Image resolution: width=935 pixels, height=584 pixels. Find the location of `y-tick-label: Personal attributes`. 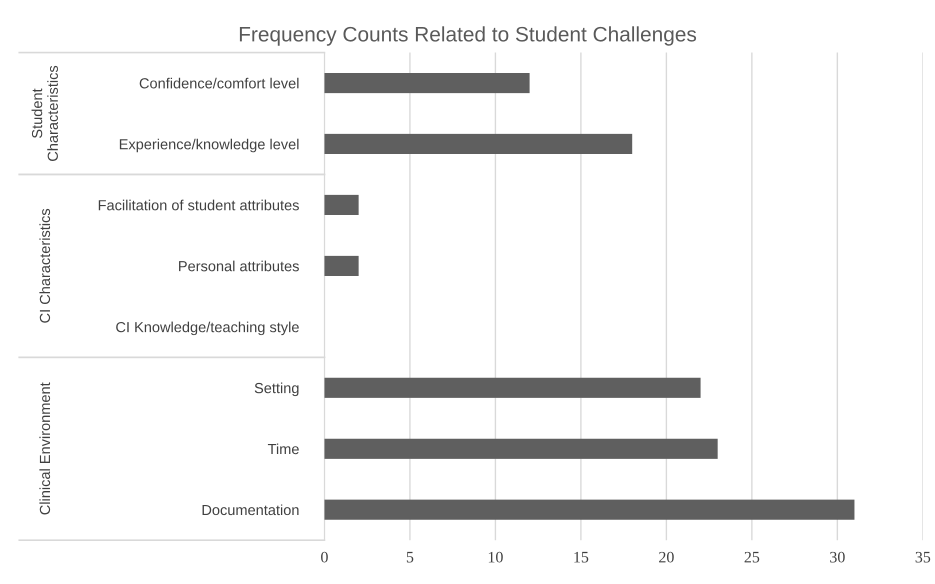

y-tick-label: Personal attributes is located at coordinates (239, 266).